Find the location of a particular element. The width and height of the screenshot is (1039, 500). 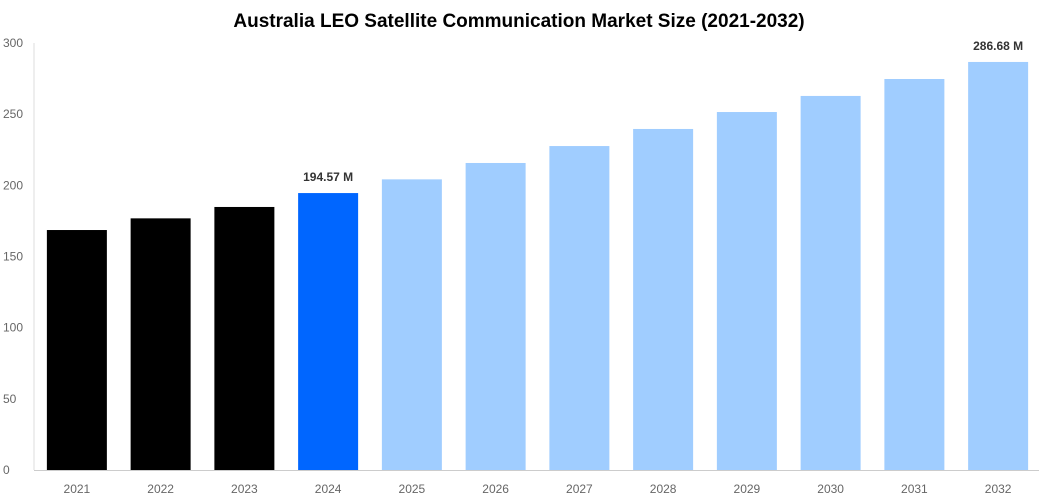

y-tick-label: 50 is located at coordinates (10, 399).